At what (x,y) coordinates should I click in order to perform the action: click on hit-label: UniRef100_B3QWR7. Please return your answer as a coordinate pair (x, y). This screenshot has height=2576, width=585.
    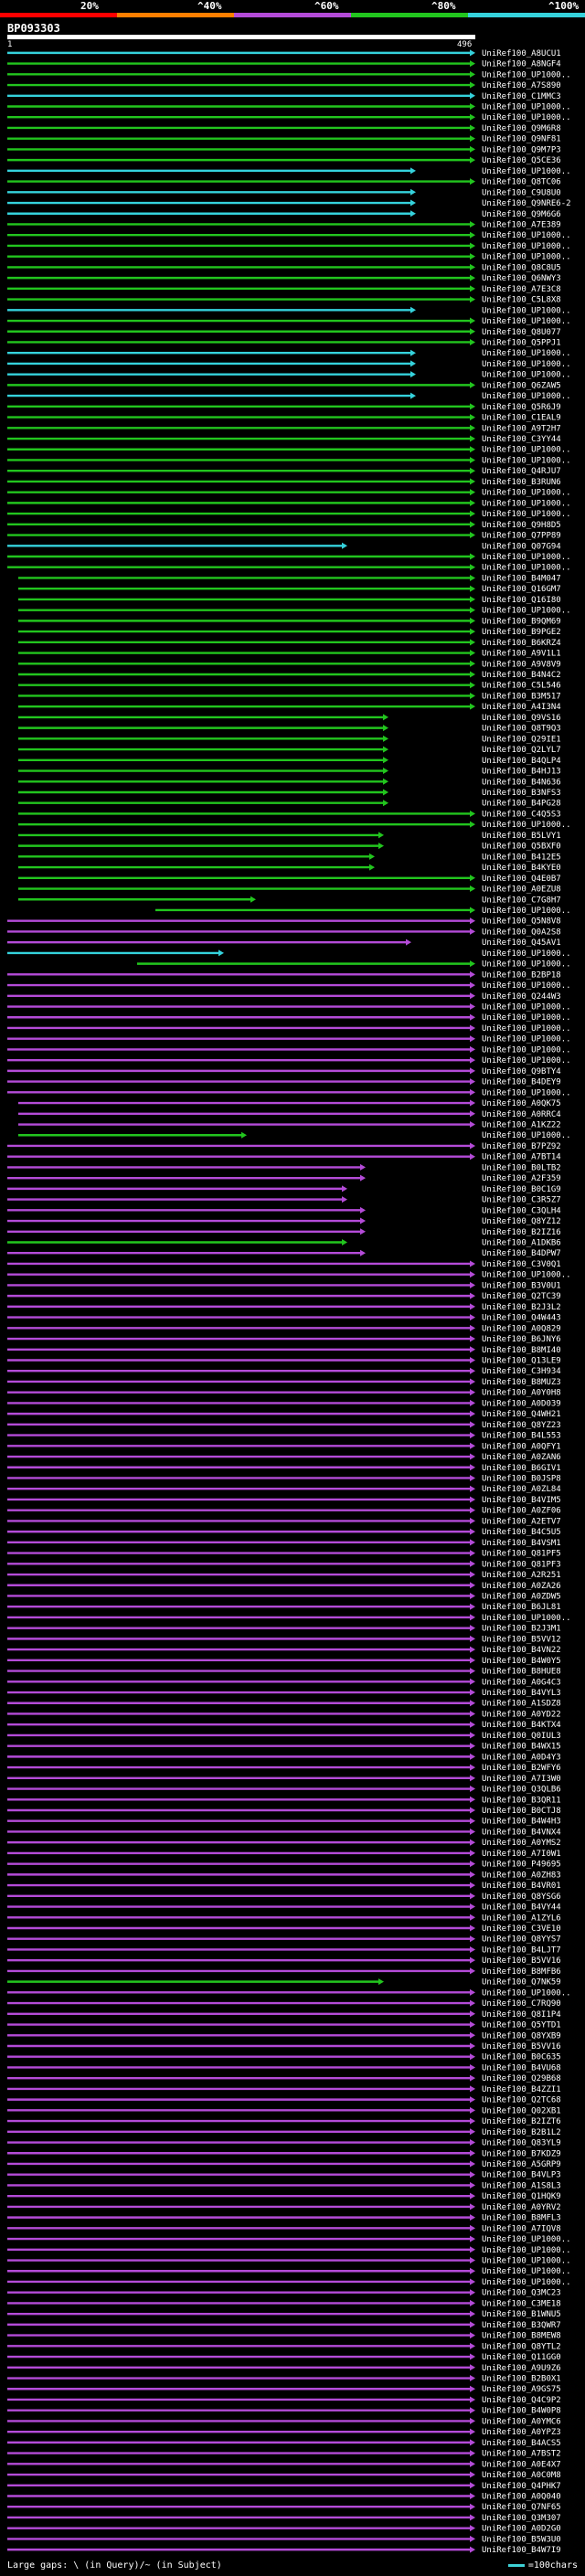
    Looking at the image, I should click on (521, 2325).